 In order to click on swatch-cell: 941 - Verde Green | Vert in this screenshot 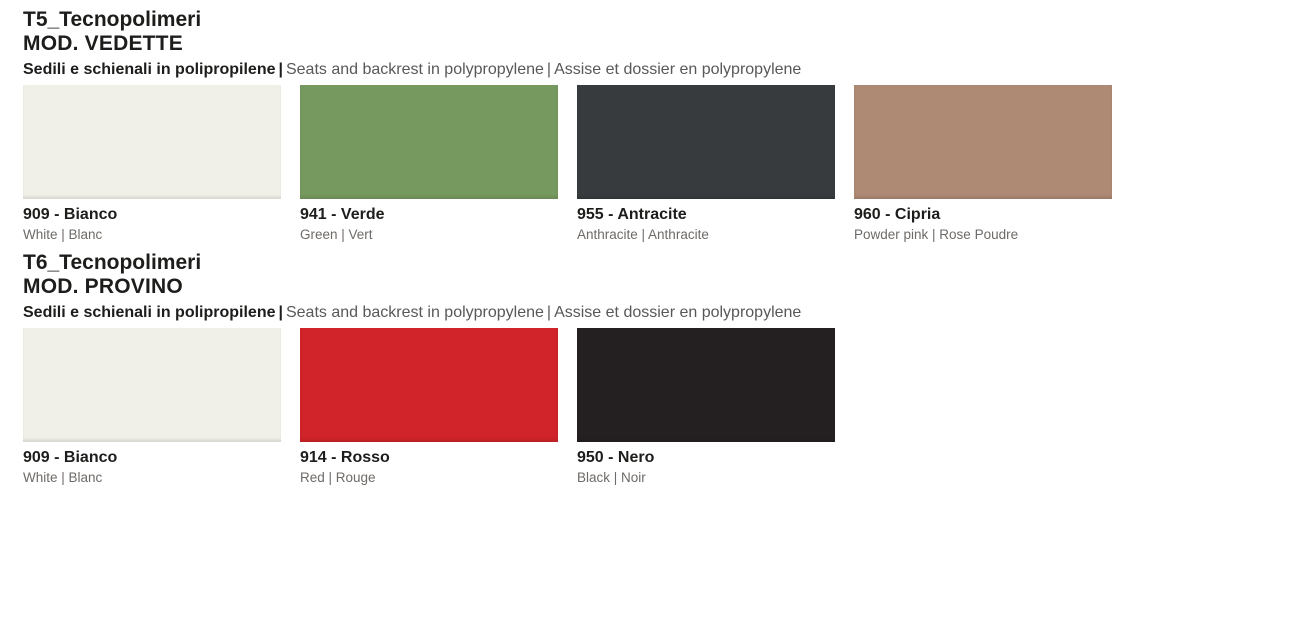, I will do `click(429, 164)`.